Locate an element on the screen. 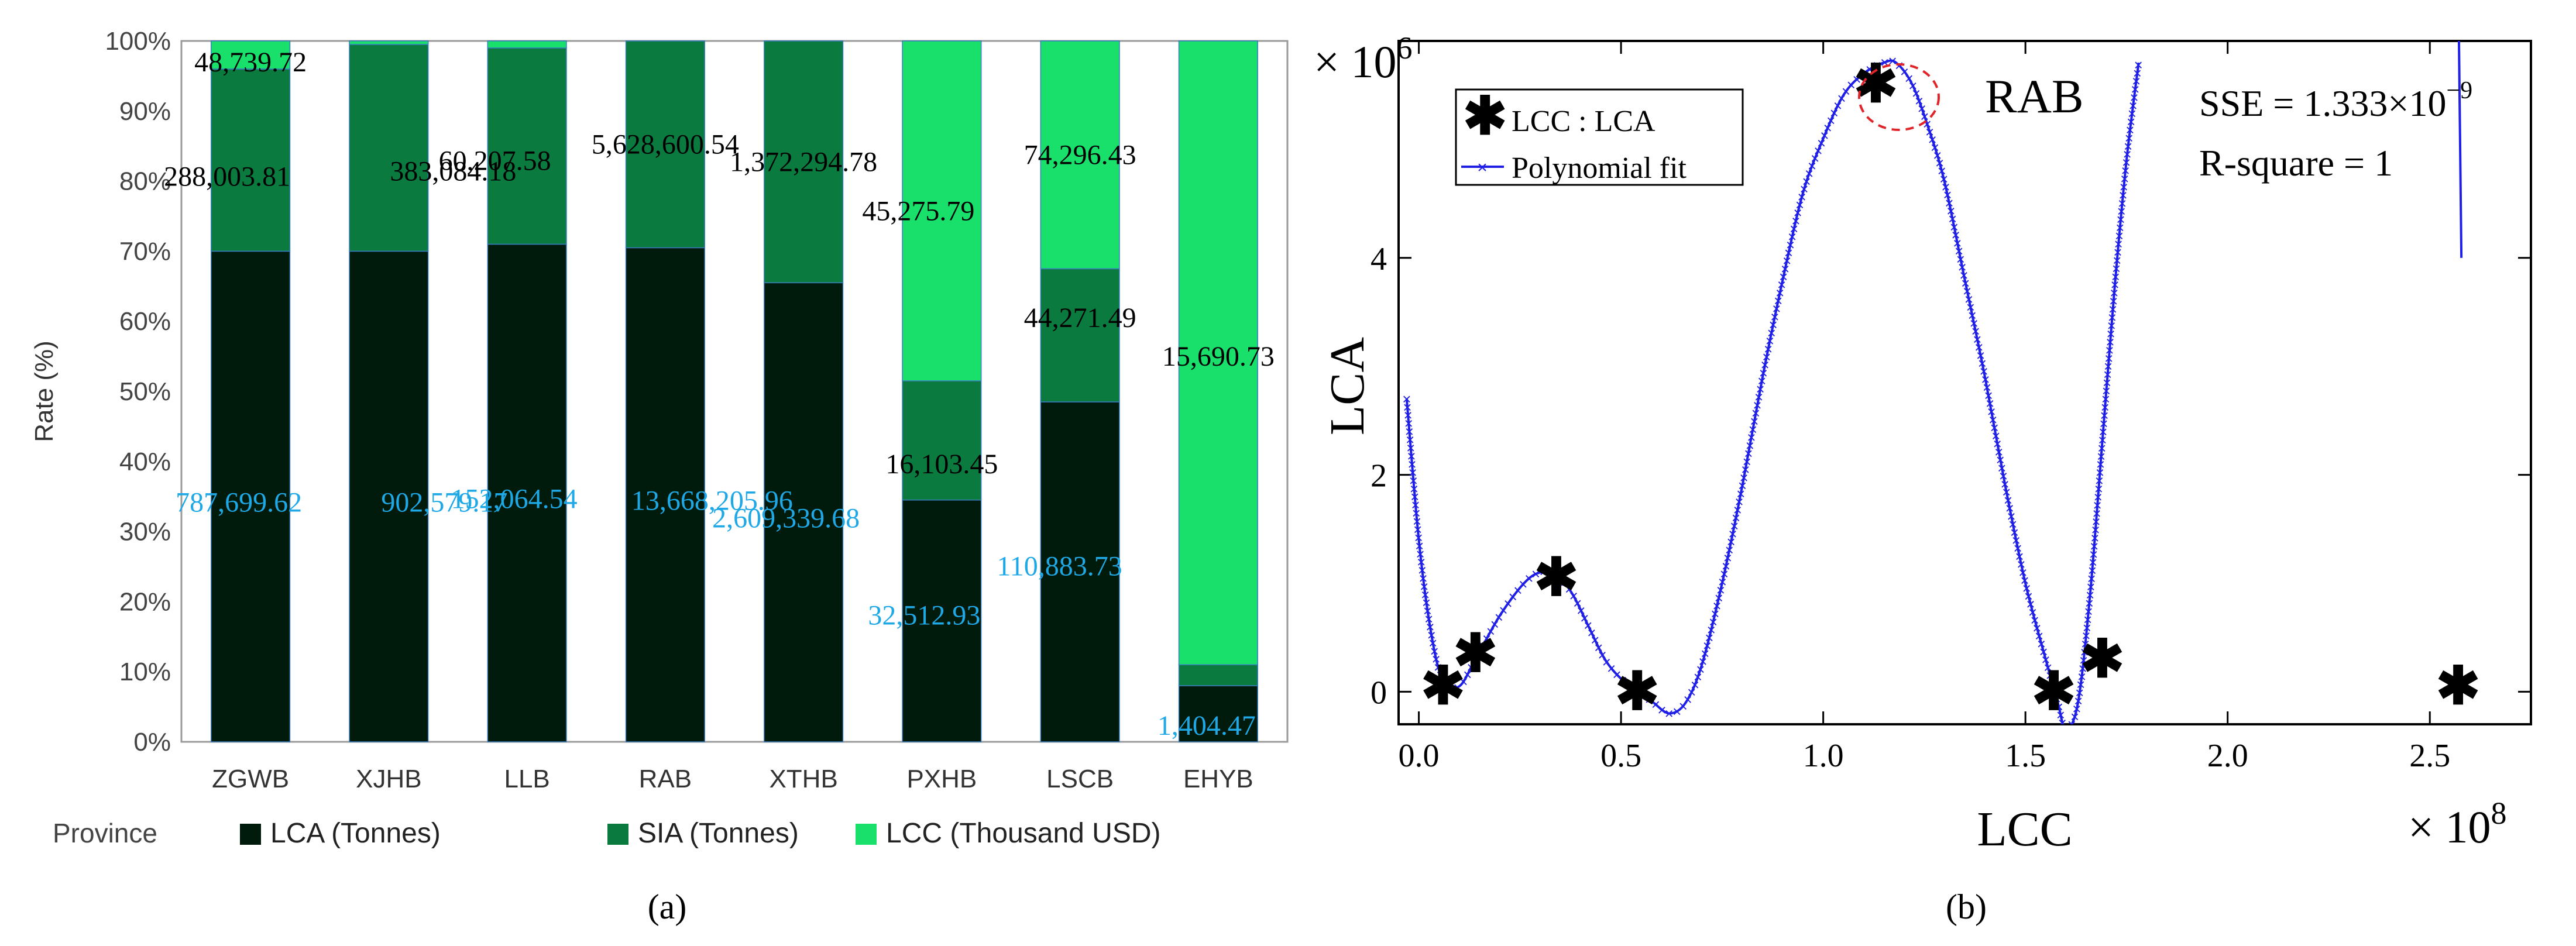 The height and width of the screenshot is (946, 2576). a-data-label: 1,372,294.78 is located at coordinates (804, 162).